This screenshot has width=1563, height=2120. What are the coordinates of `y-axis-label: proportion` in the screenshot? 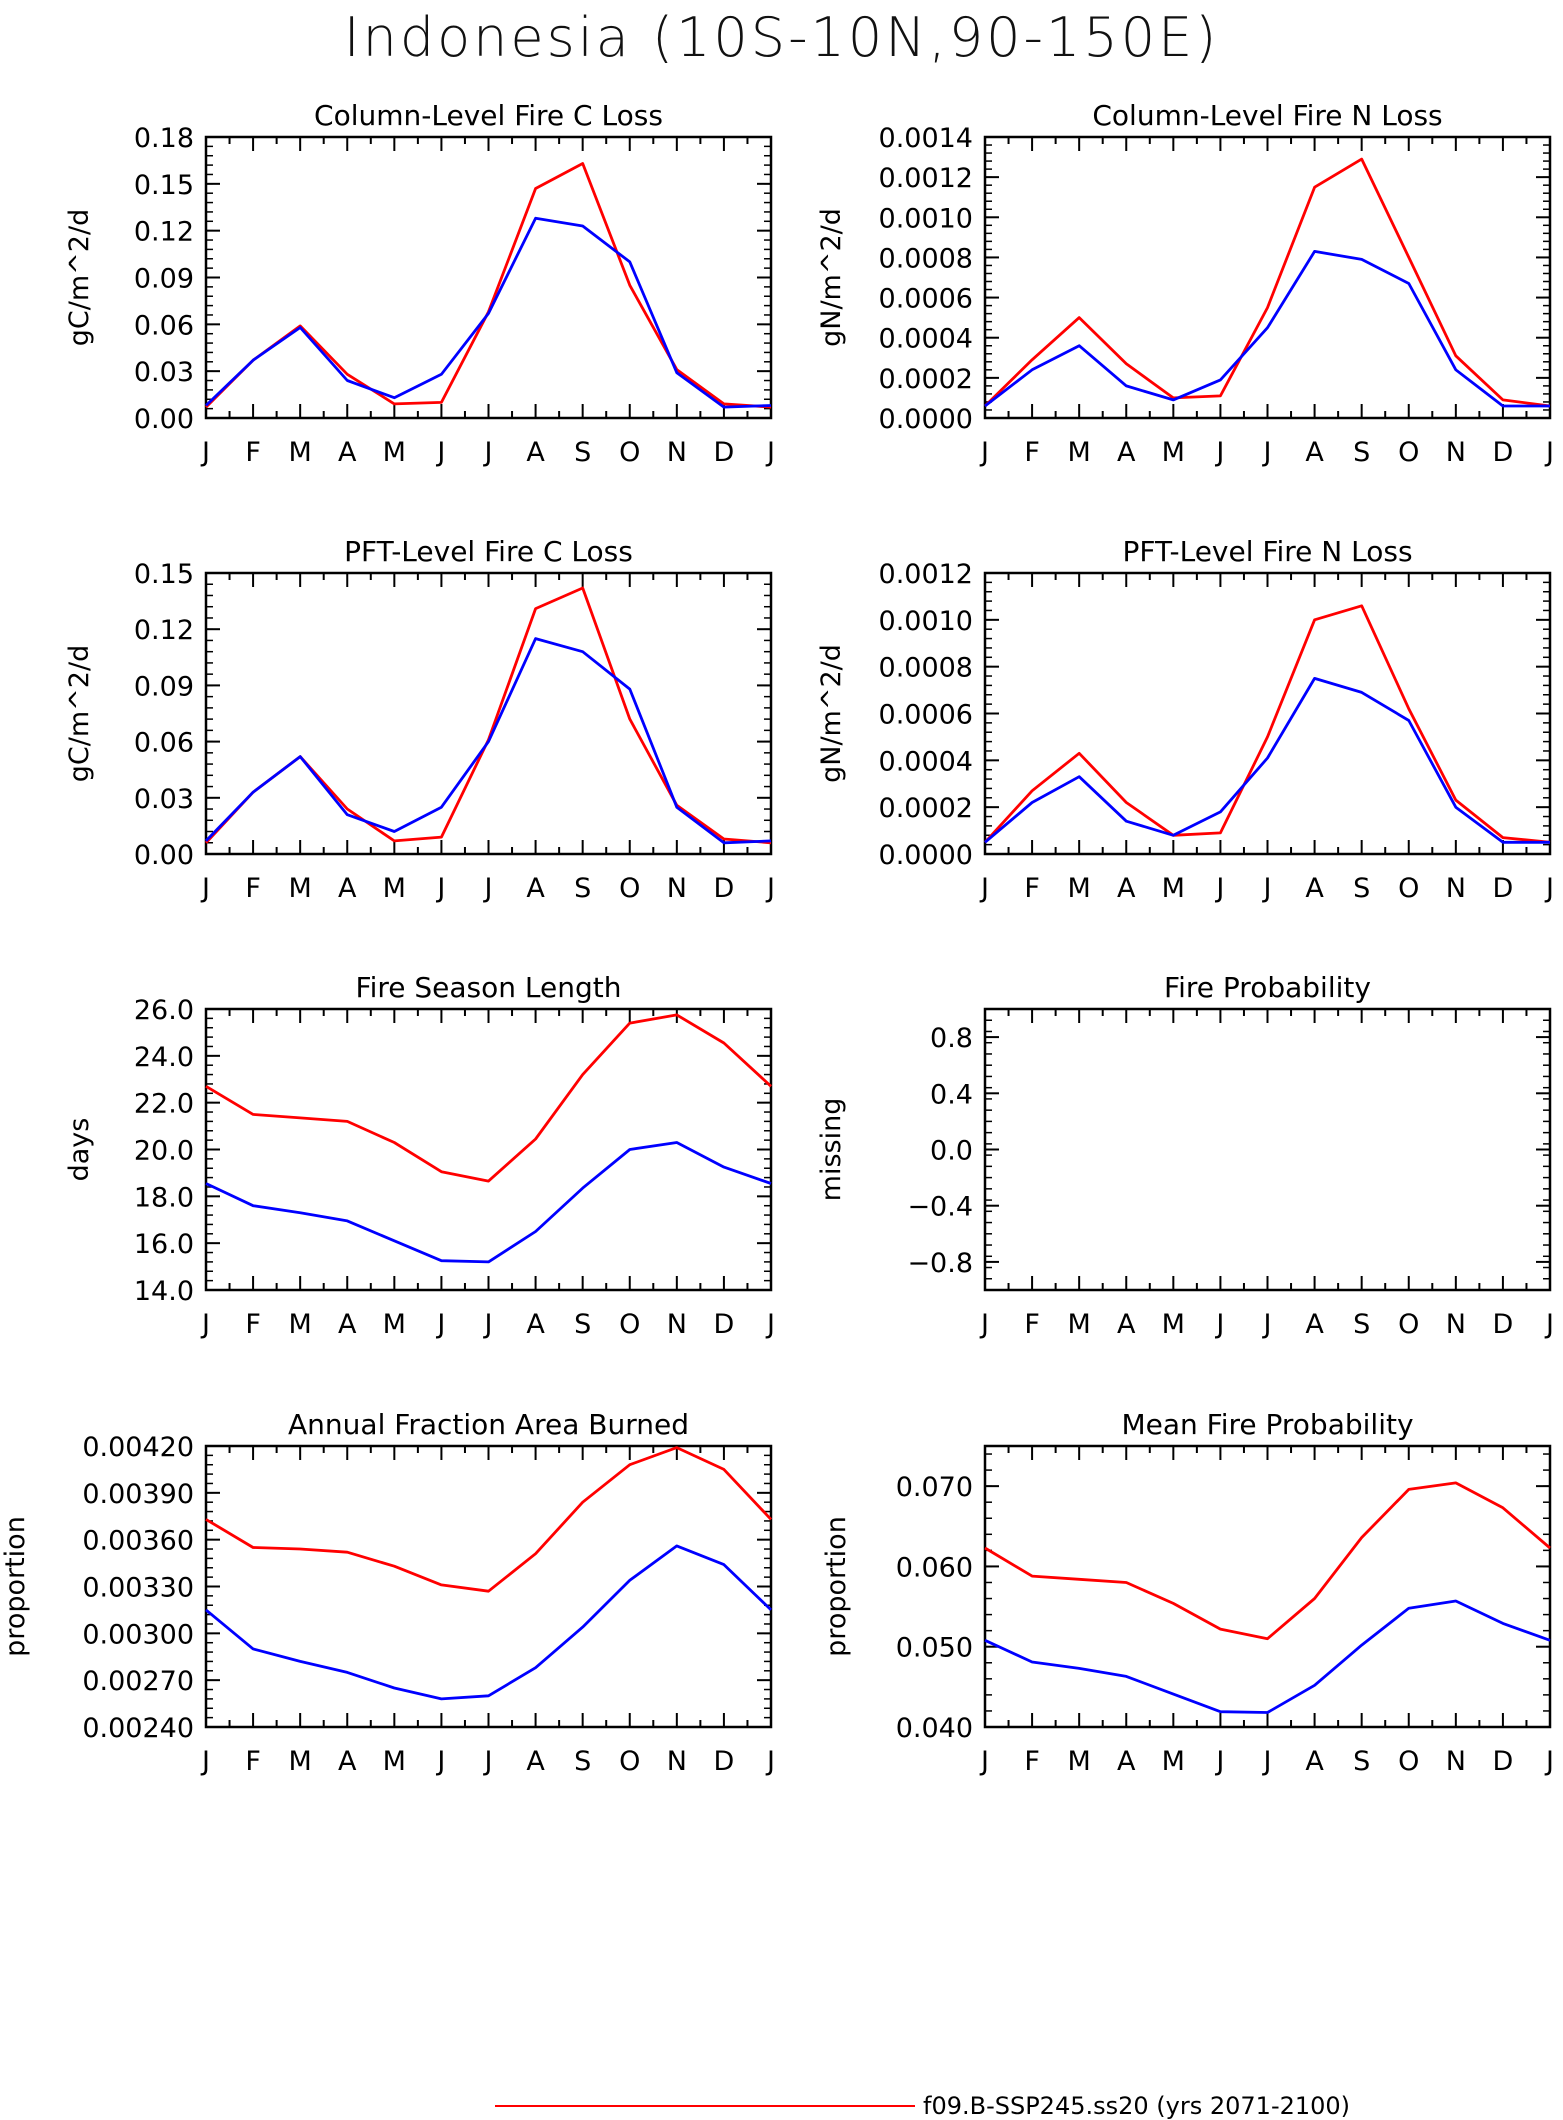 It's located at (836, 1586).